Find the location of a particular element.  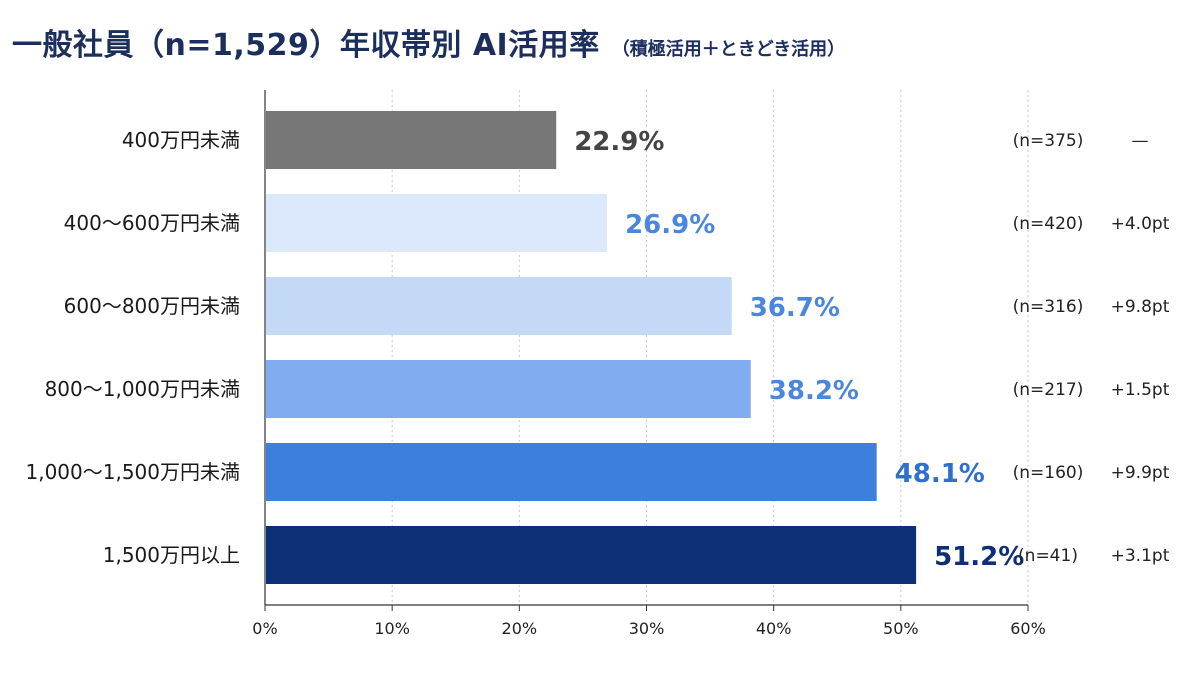

n-label: (n=160) is located at coordinates (1048, 473).